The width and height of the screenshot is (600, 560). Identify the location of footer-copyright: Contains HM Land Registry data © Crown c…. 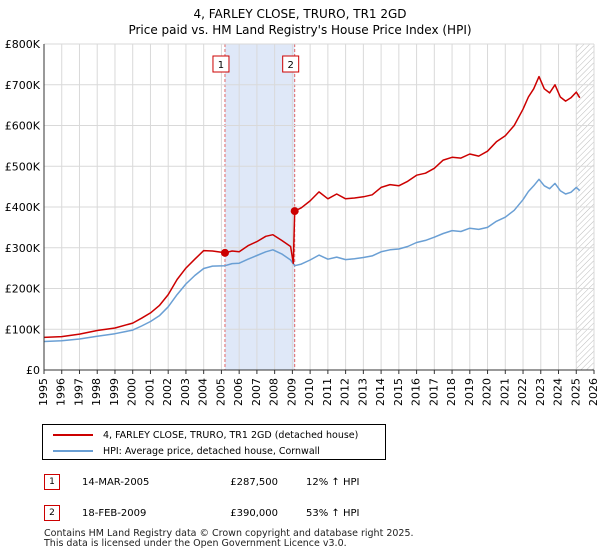
(229, 533).